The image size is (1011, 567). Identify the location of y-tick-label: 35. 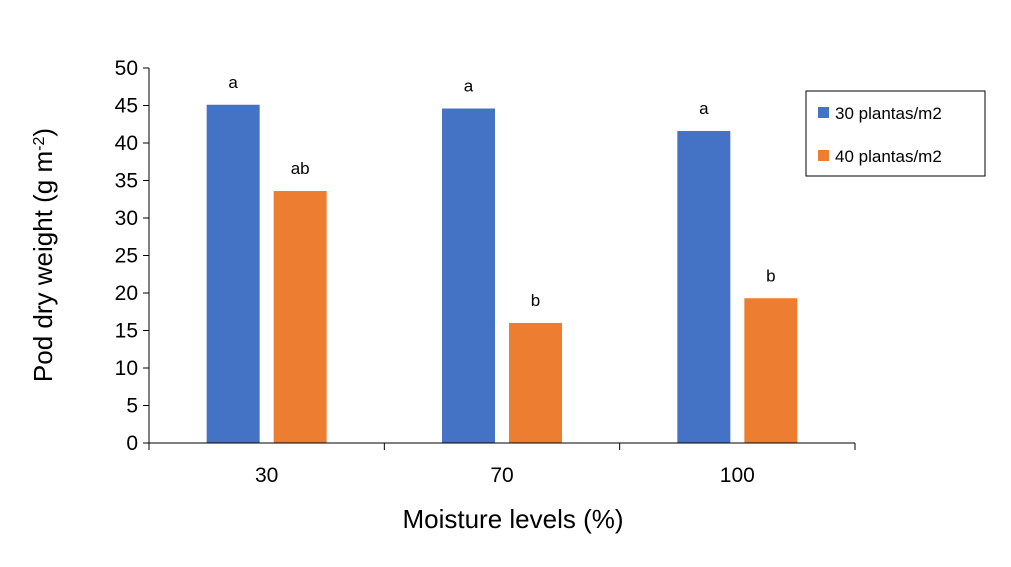
(126, 181).